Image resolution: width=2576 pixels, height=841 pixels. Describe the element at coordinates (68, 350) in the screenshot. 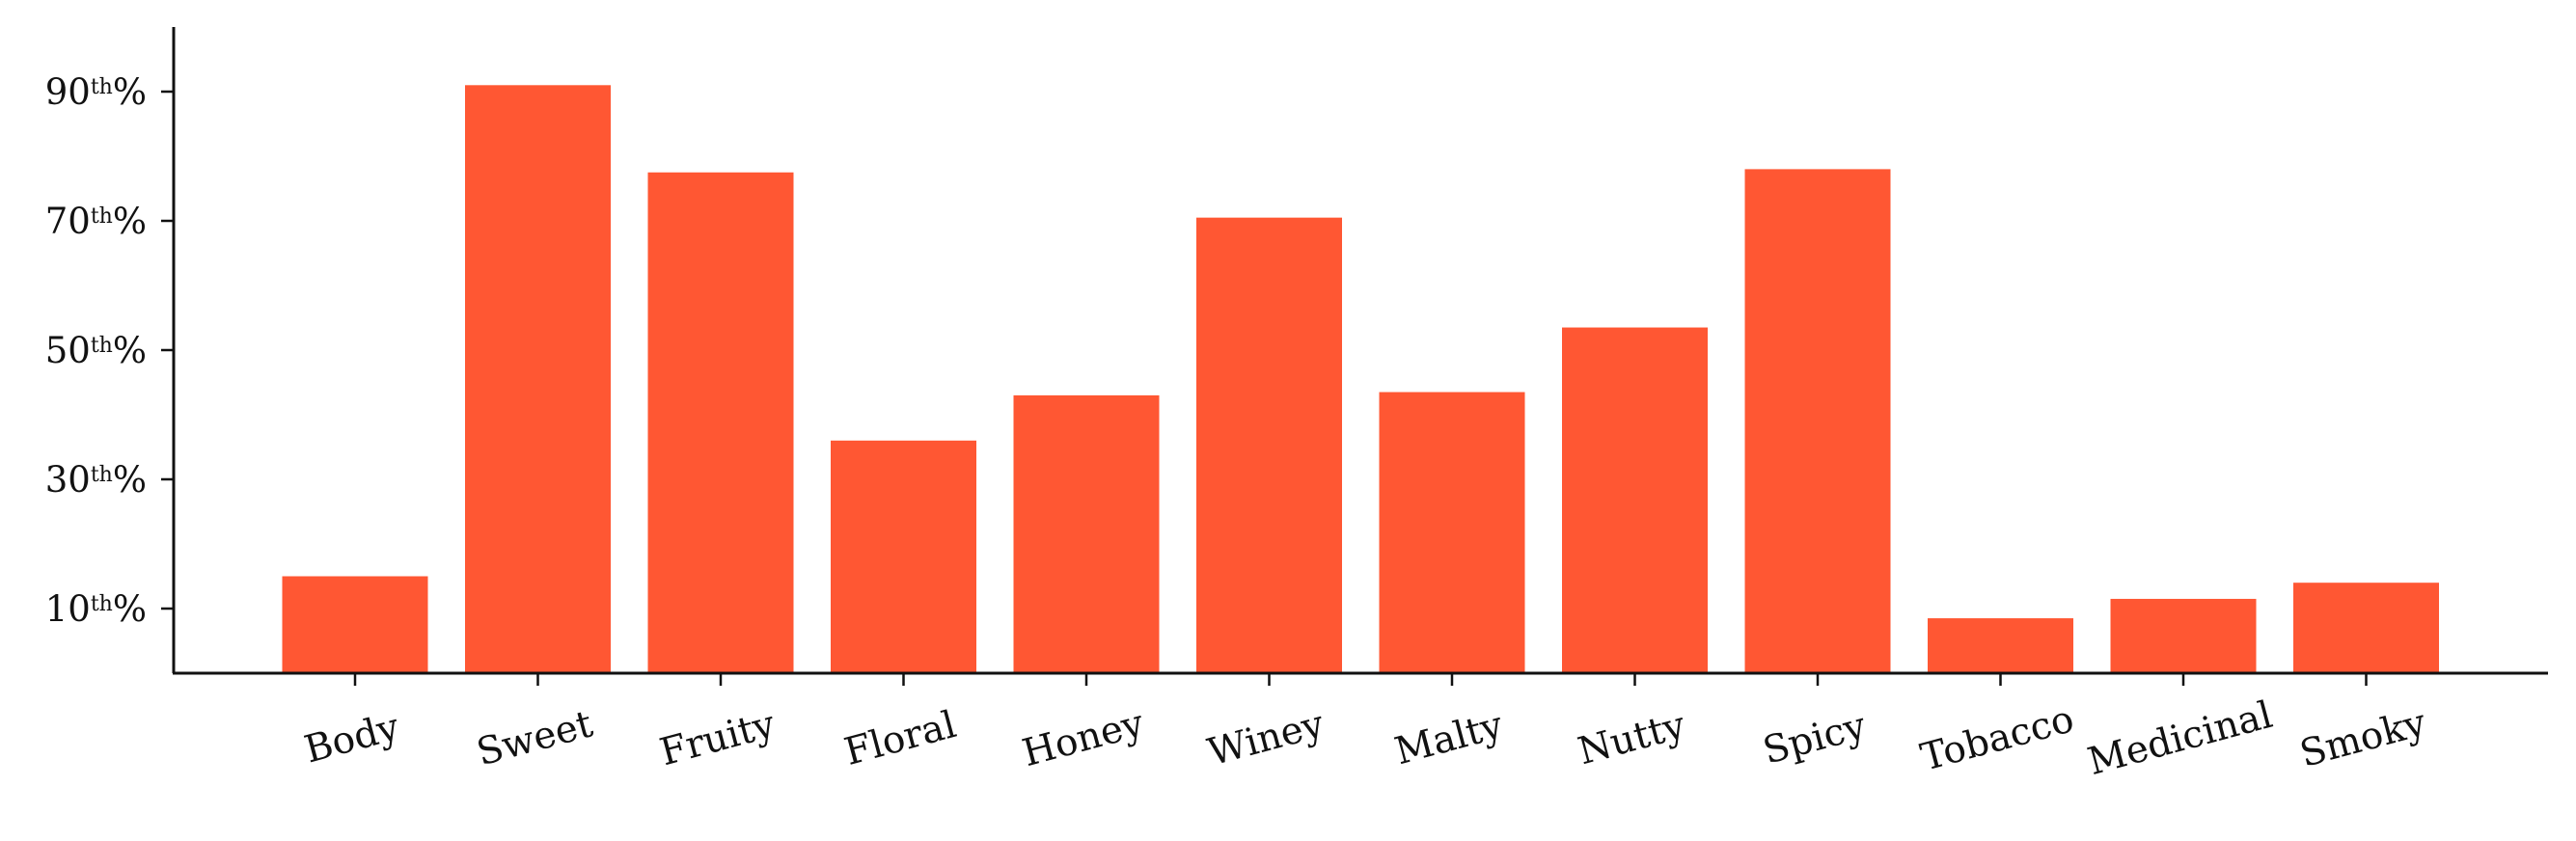

I see `y-tick-number: 50` at that location.